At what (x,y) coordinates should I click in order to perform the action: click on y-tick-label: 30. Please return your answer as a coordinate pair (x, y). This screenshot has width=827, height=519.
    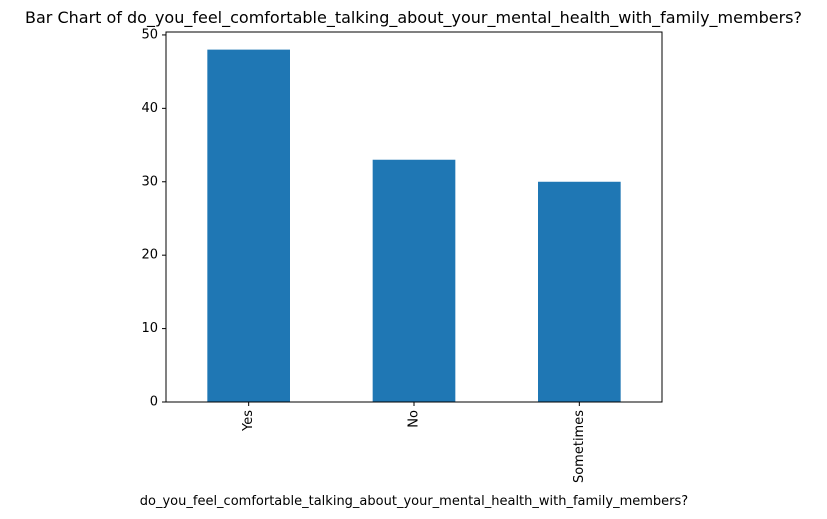
    Looking at the image, I should click on (149, 181).